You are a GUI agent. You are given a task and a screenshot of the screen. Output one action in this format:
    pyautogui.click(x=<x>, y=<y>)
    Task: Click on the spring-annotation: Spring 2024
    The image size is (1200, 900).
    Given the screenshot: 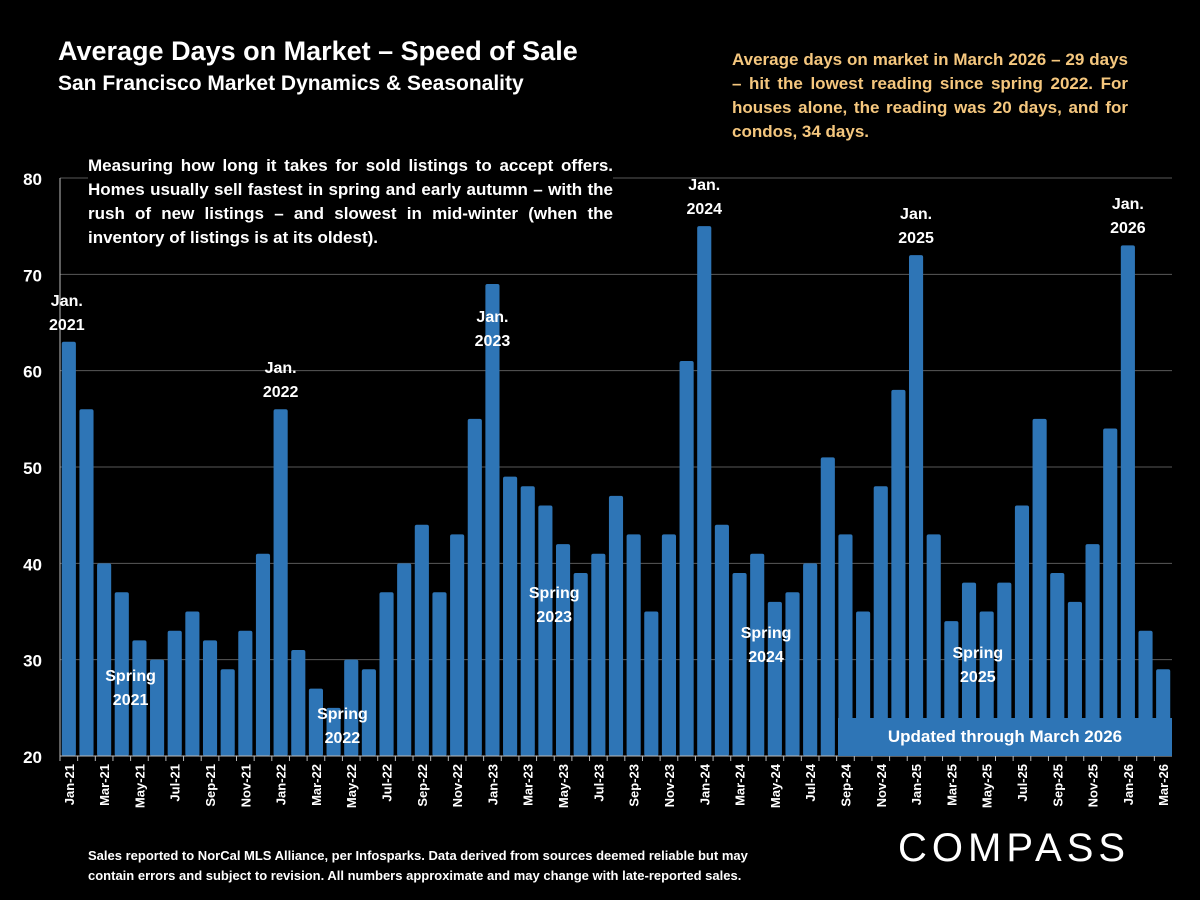 What is the action you would take?
    pyautogui.click(x=766, y=646)
    